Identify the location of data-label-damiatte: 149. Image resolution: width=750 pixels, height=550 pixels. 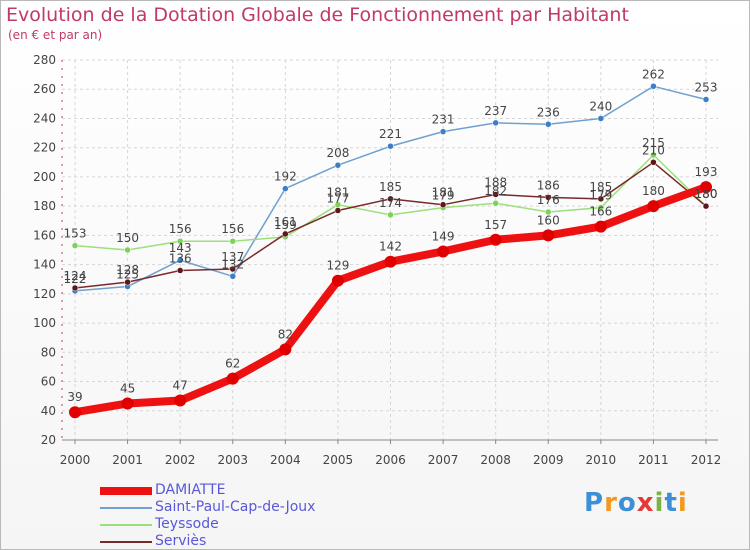
(443, 236).